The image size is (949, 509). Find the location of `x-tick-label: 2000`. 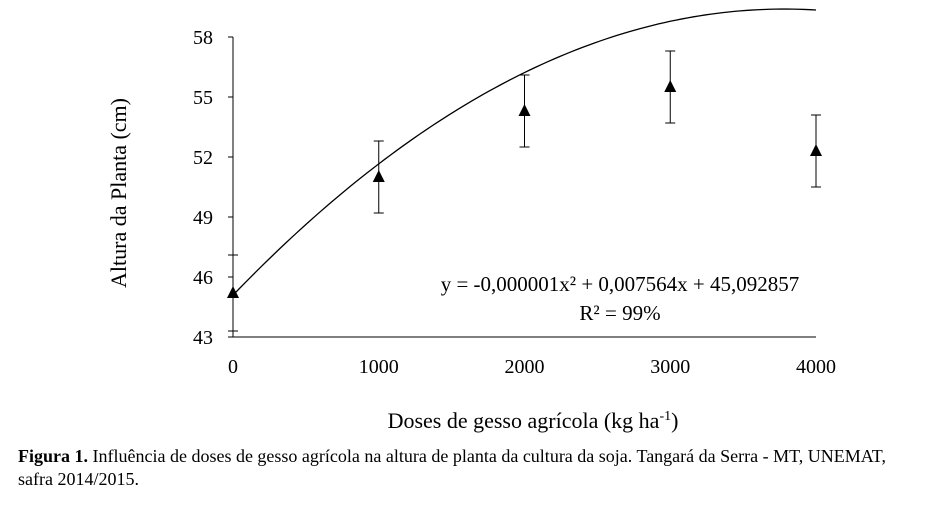

x-tick-label: 2000 is located at coordinates (525, 367).